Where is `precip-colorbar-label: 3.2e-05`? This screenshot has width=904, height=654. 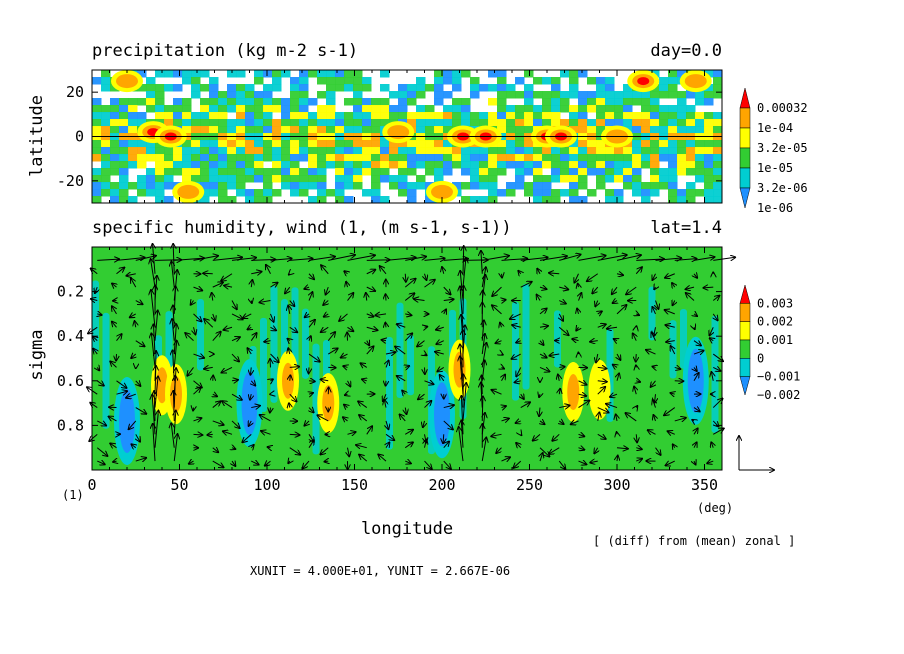 precip-colorbar-label: 3.2e-05 is located at coordinates (782, 148).